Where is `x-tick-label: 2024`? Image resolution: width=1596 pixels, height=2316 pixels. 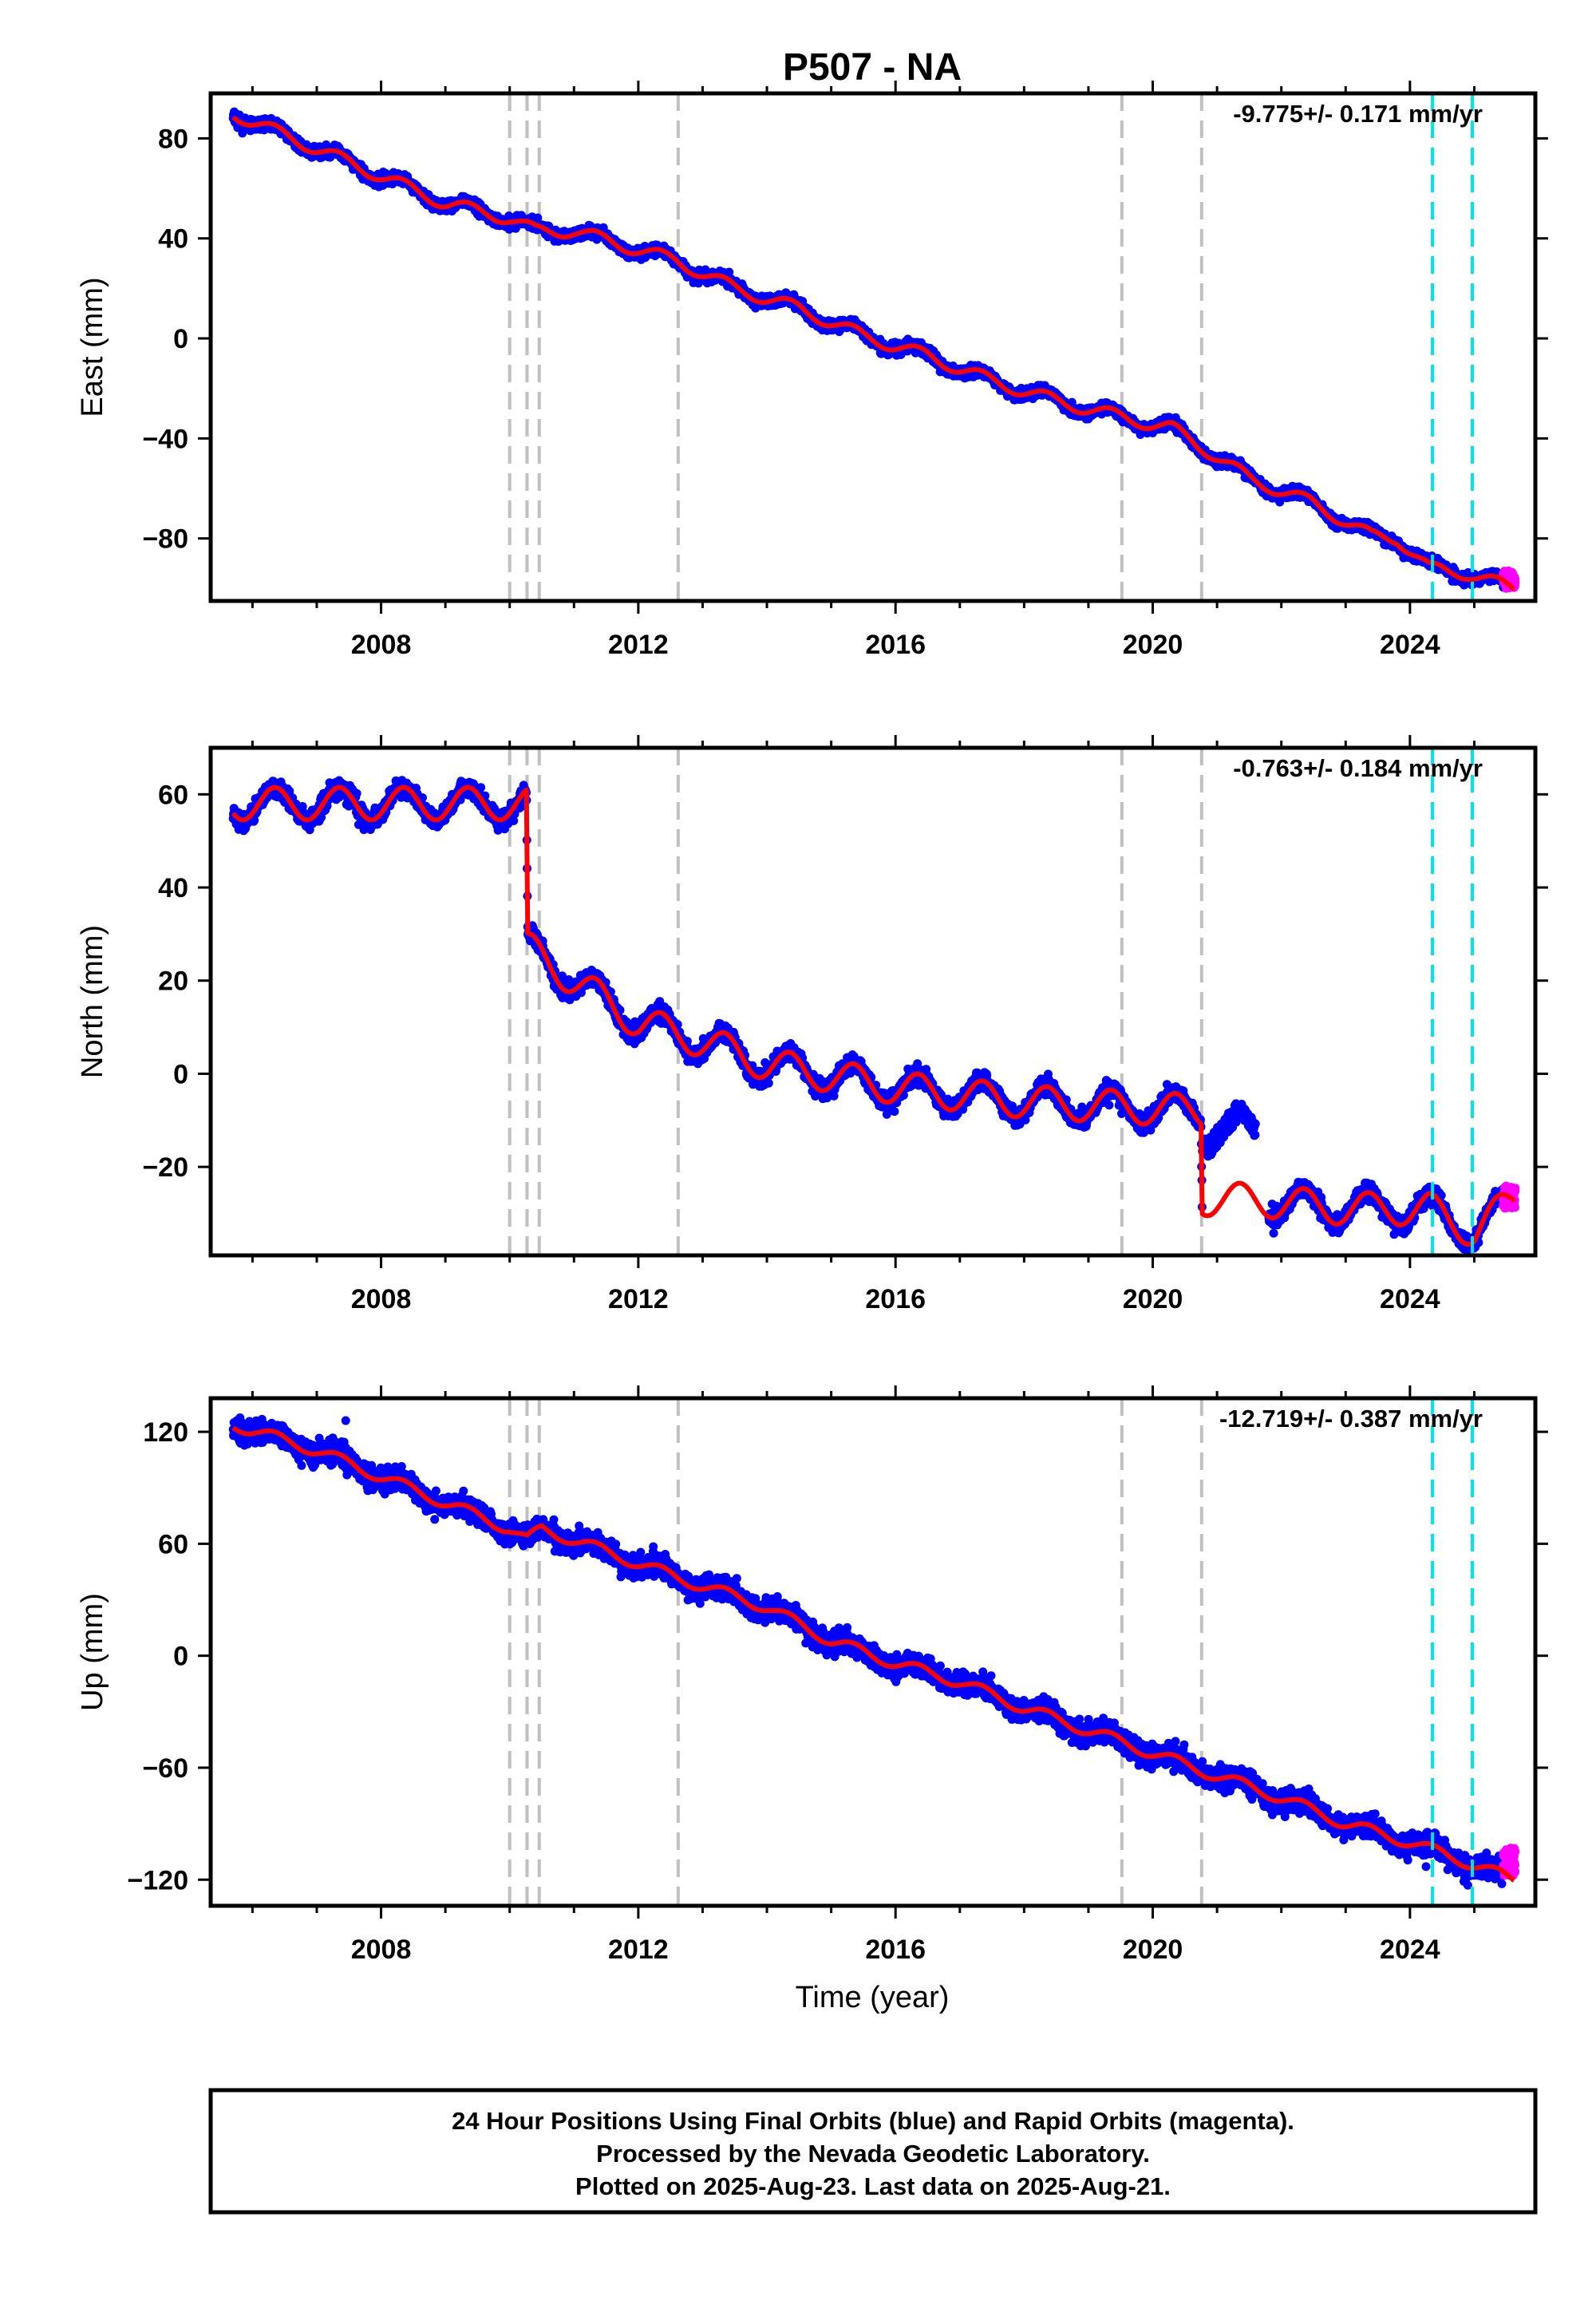
x-tick-label: 2024 is located at coordinates (1410, 645).